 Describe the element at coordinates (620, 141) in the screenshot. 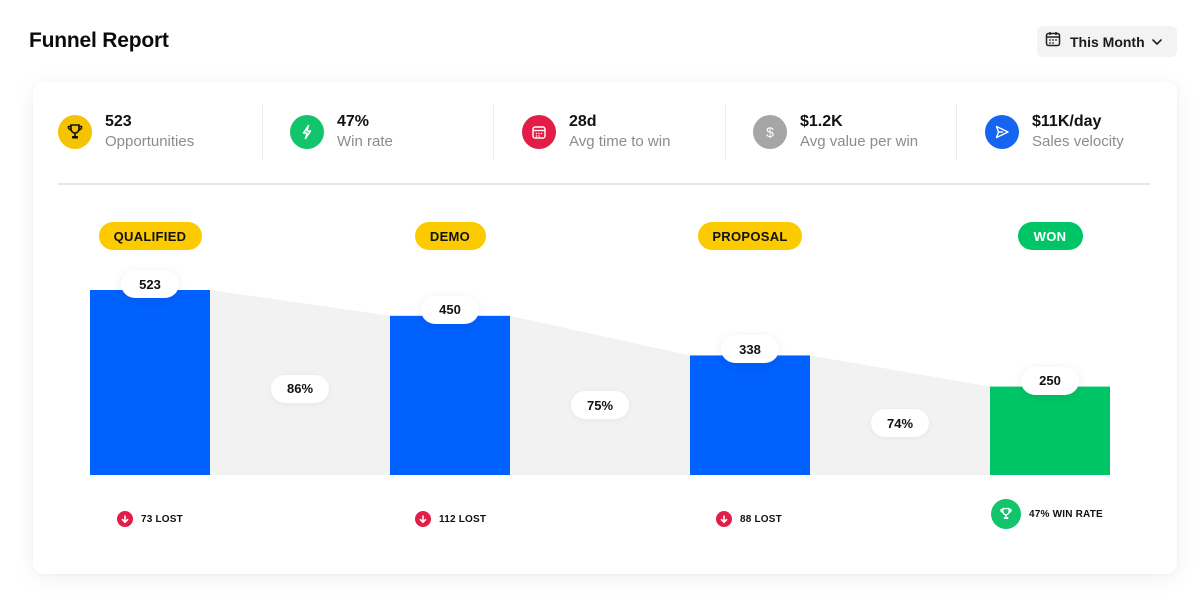

I see `kpi-label: Avg time to win` at that location.